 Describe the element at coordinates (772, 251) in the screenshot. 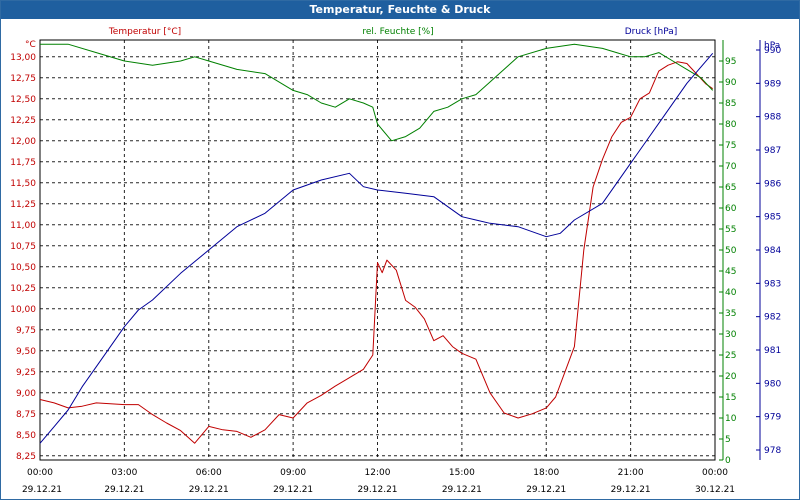

I see `pressure-tick-label: 984` at that location.